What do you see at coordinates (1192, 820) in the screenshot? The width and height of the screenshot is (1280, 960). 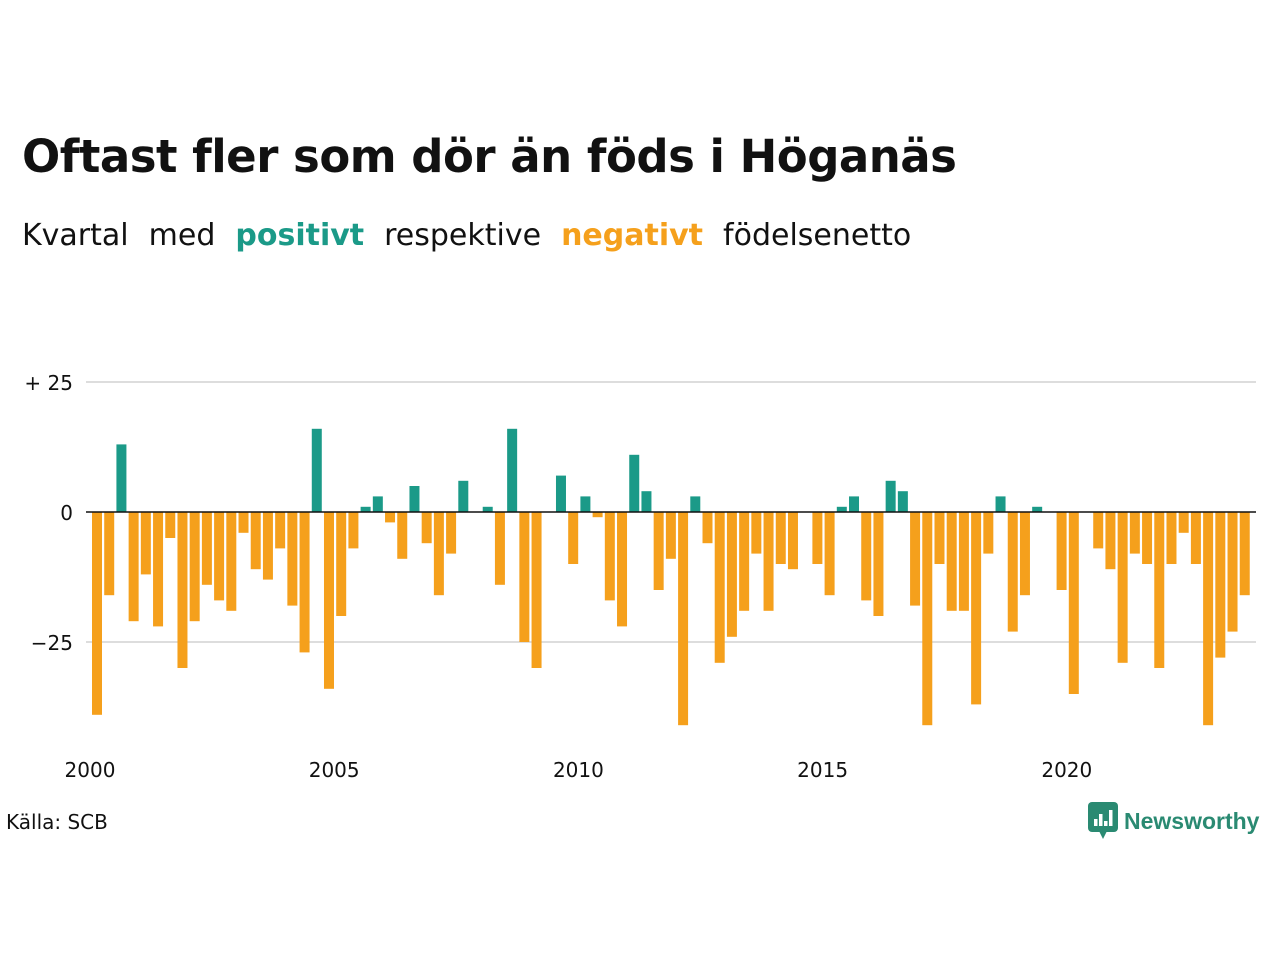 I see `brand-name: Newsworthy` at bounding box center [1192, 820].